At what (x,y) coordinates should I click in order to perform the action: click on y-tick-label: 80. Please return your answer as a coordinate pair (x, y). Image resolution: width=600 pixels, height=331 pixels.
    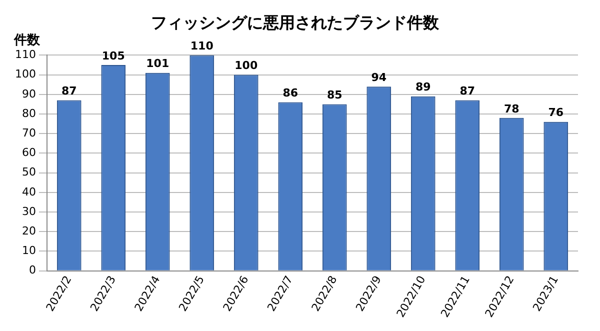
    Looking at the image, I should click on (29, 113).